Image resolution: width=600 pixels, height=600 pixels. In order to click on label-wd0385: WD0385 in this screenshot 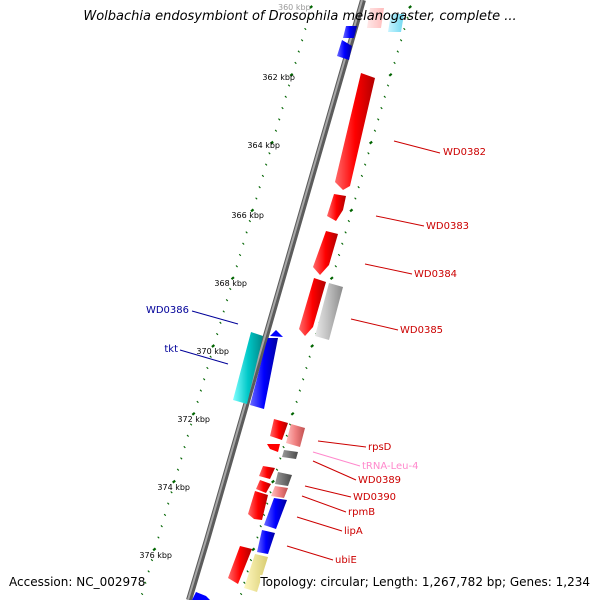, I will do `click(421, 330)`.